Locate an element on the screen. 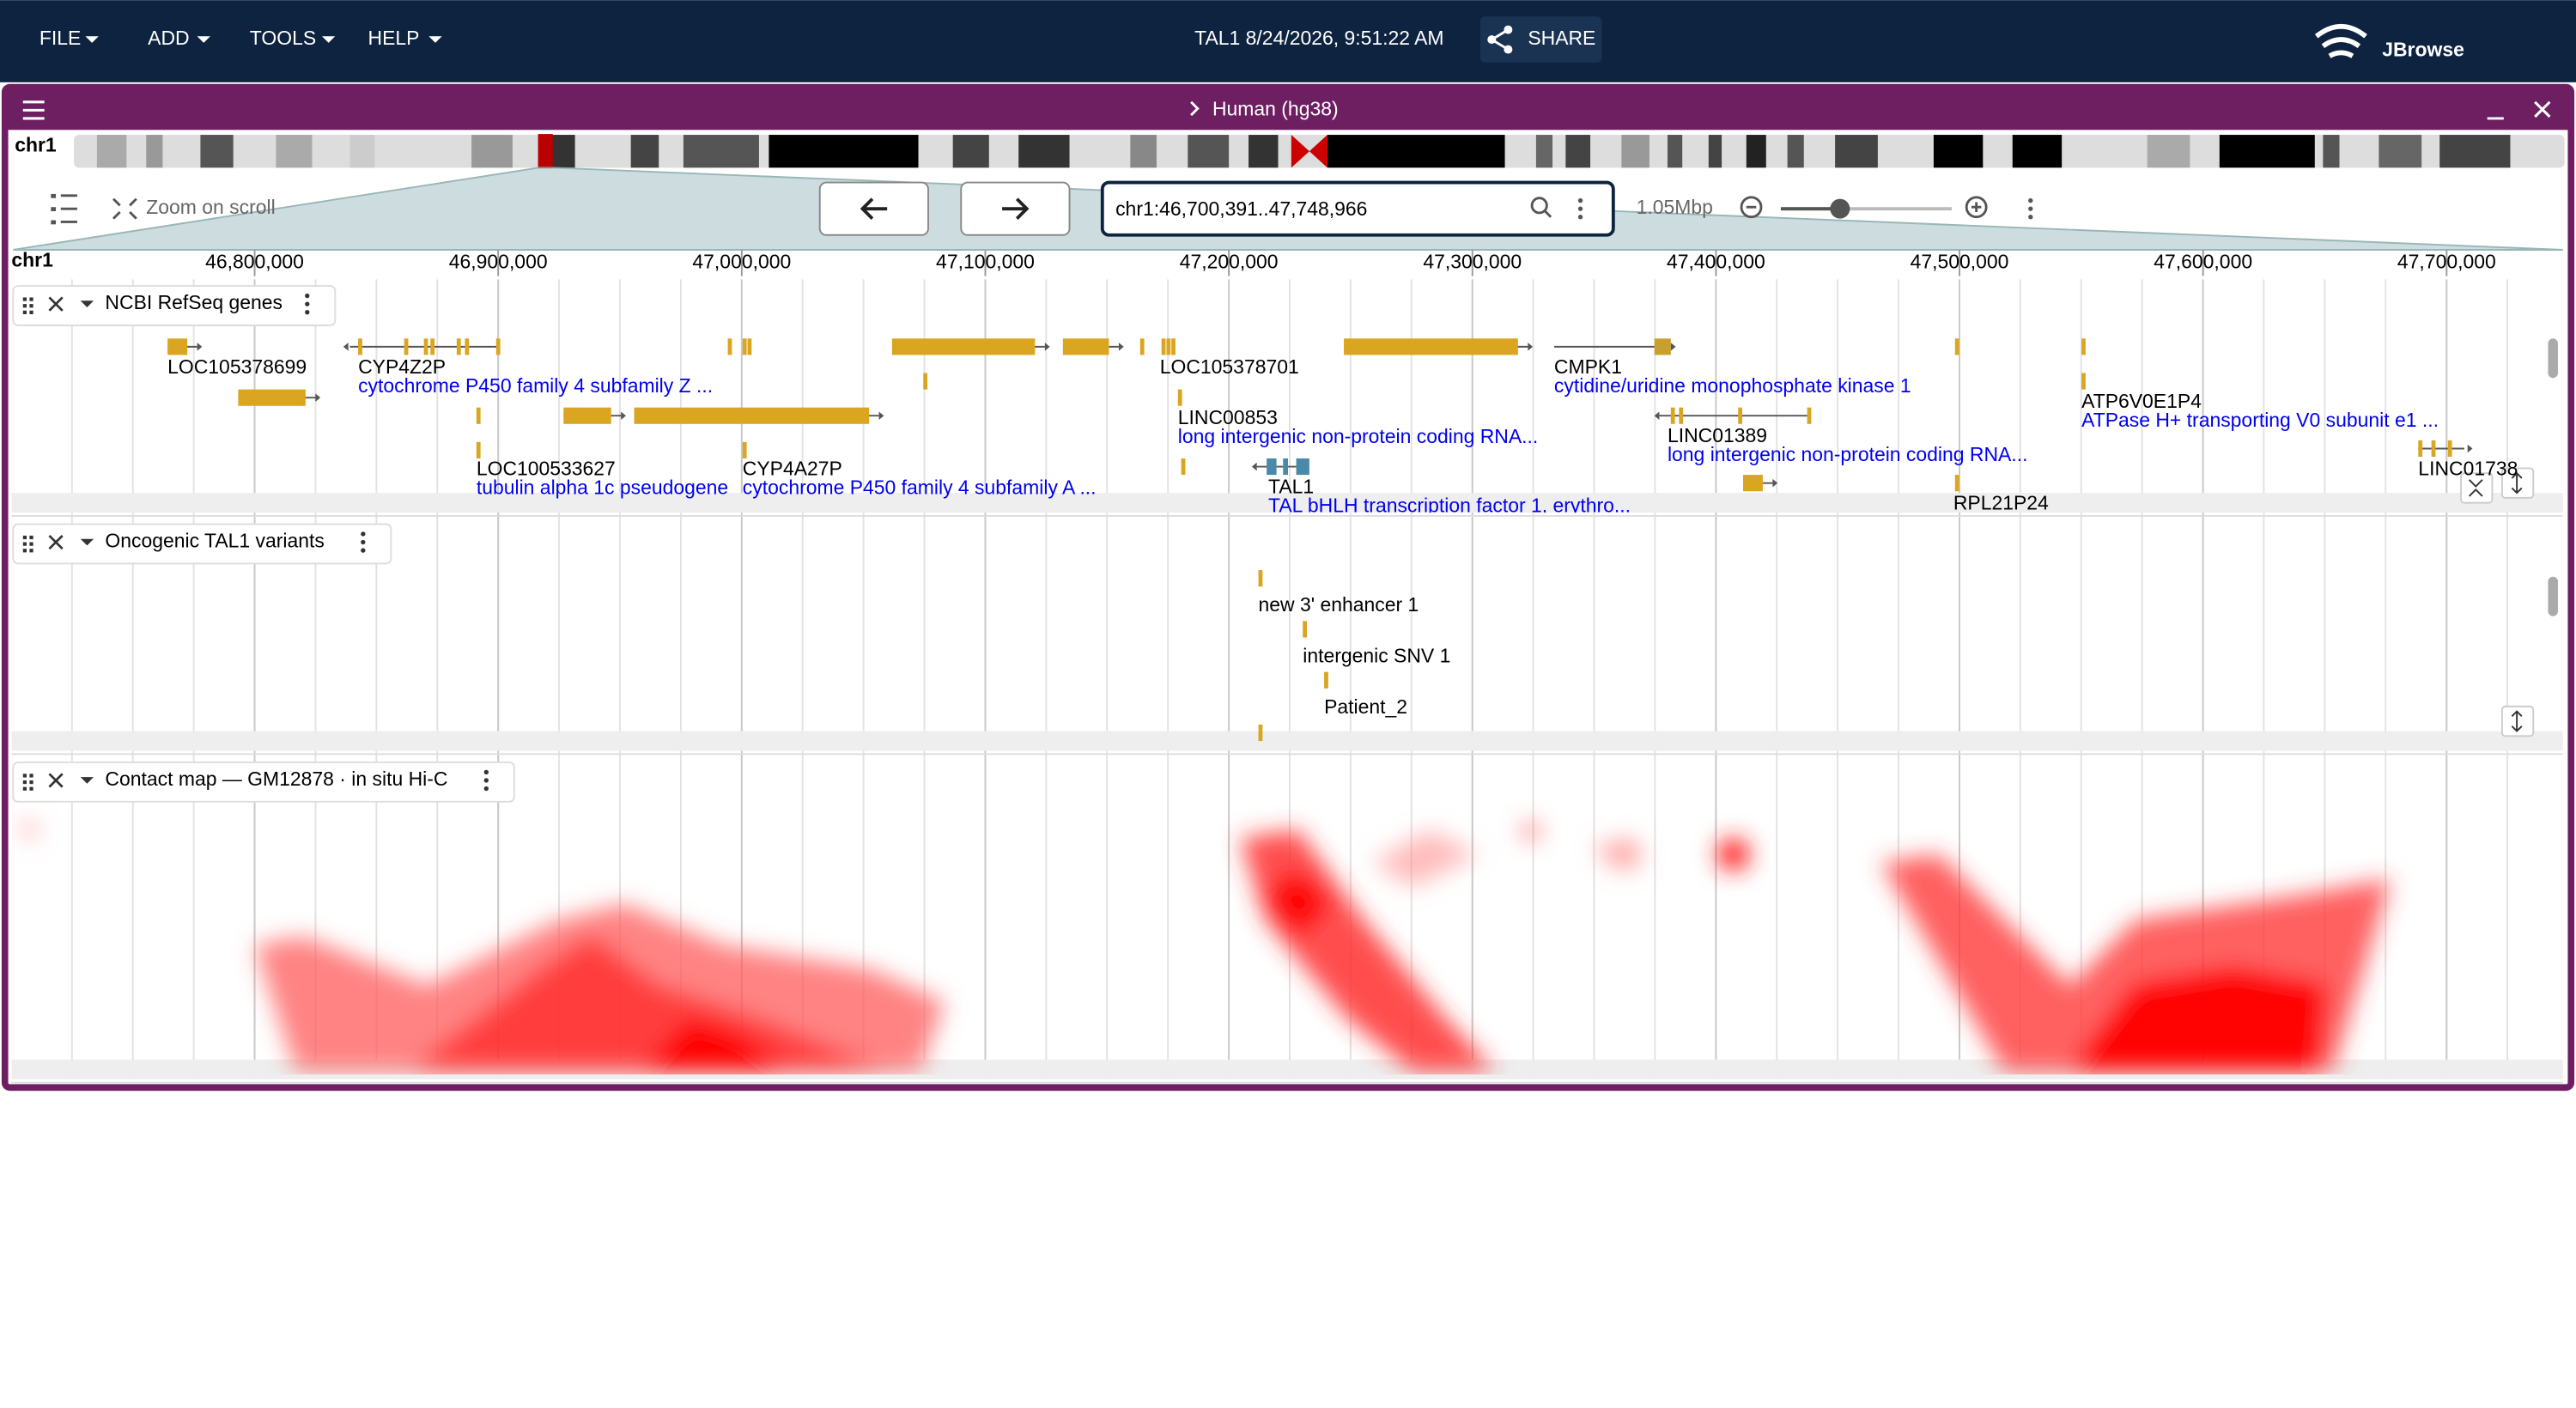  location-menu-dot is located at coordinates (1580, 200).